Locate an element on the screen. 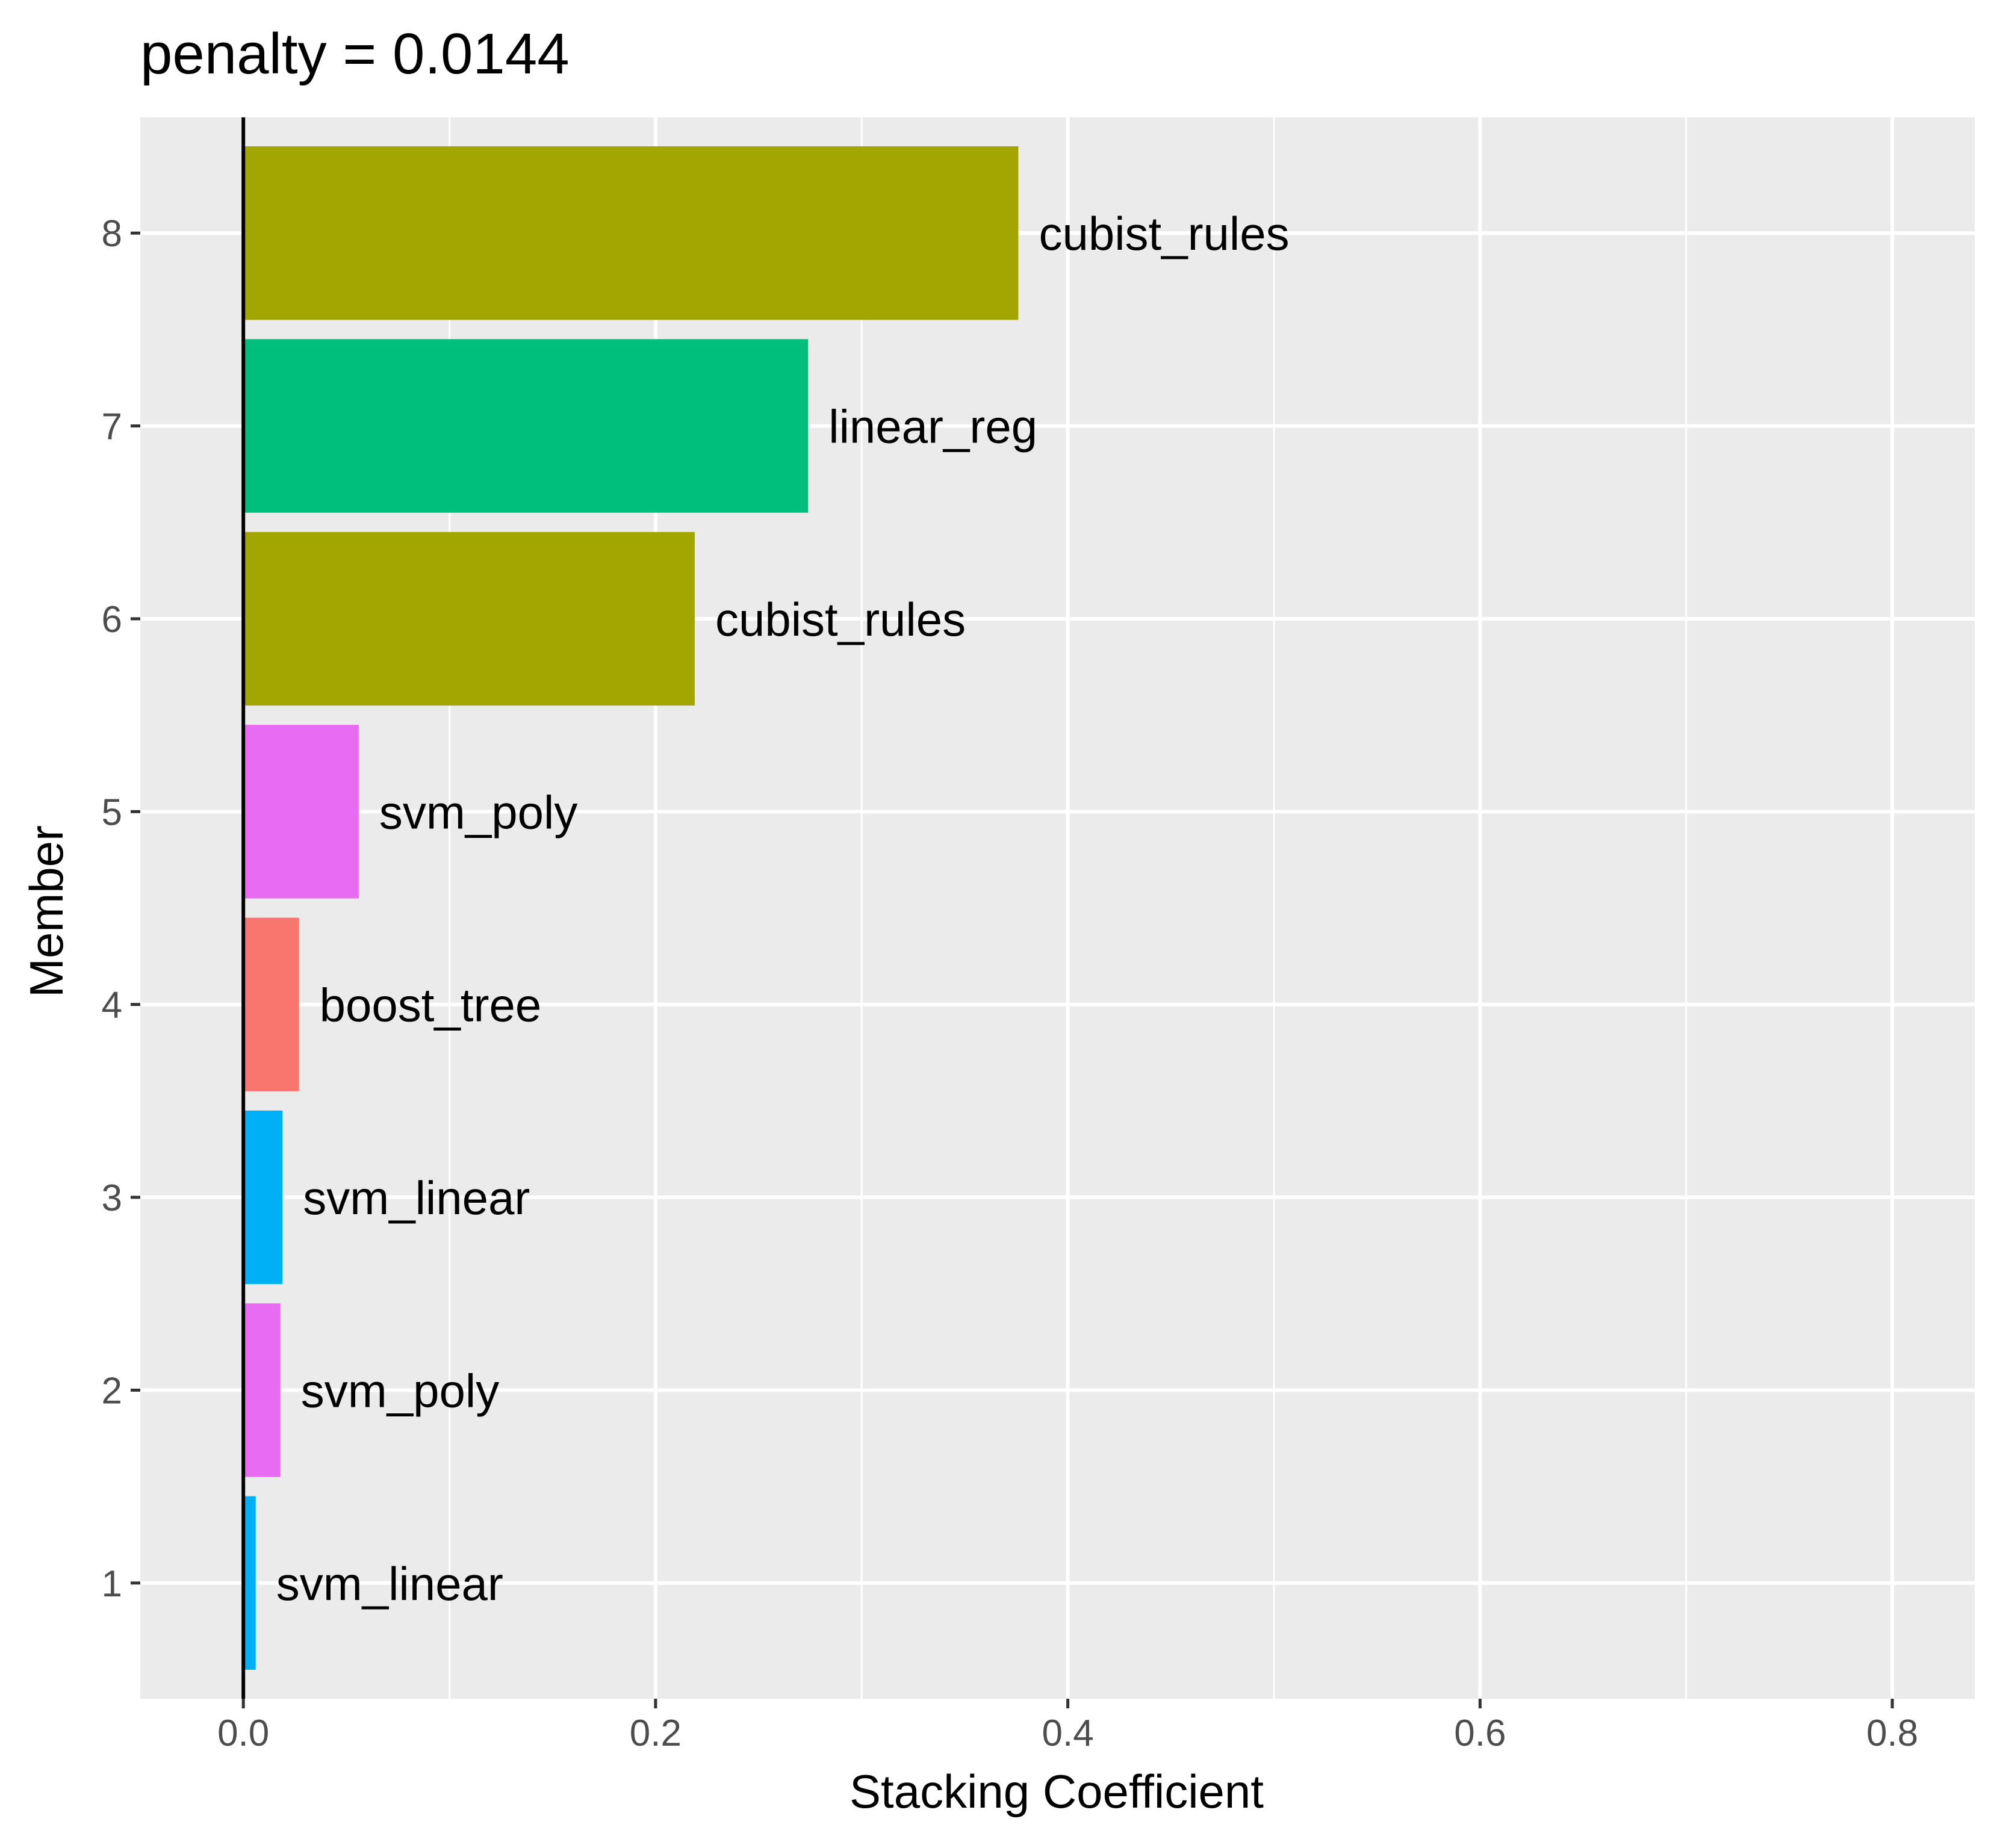  x-tick-label: 0.6 is located at coordinates (1480, 1733).